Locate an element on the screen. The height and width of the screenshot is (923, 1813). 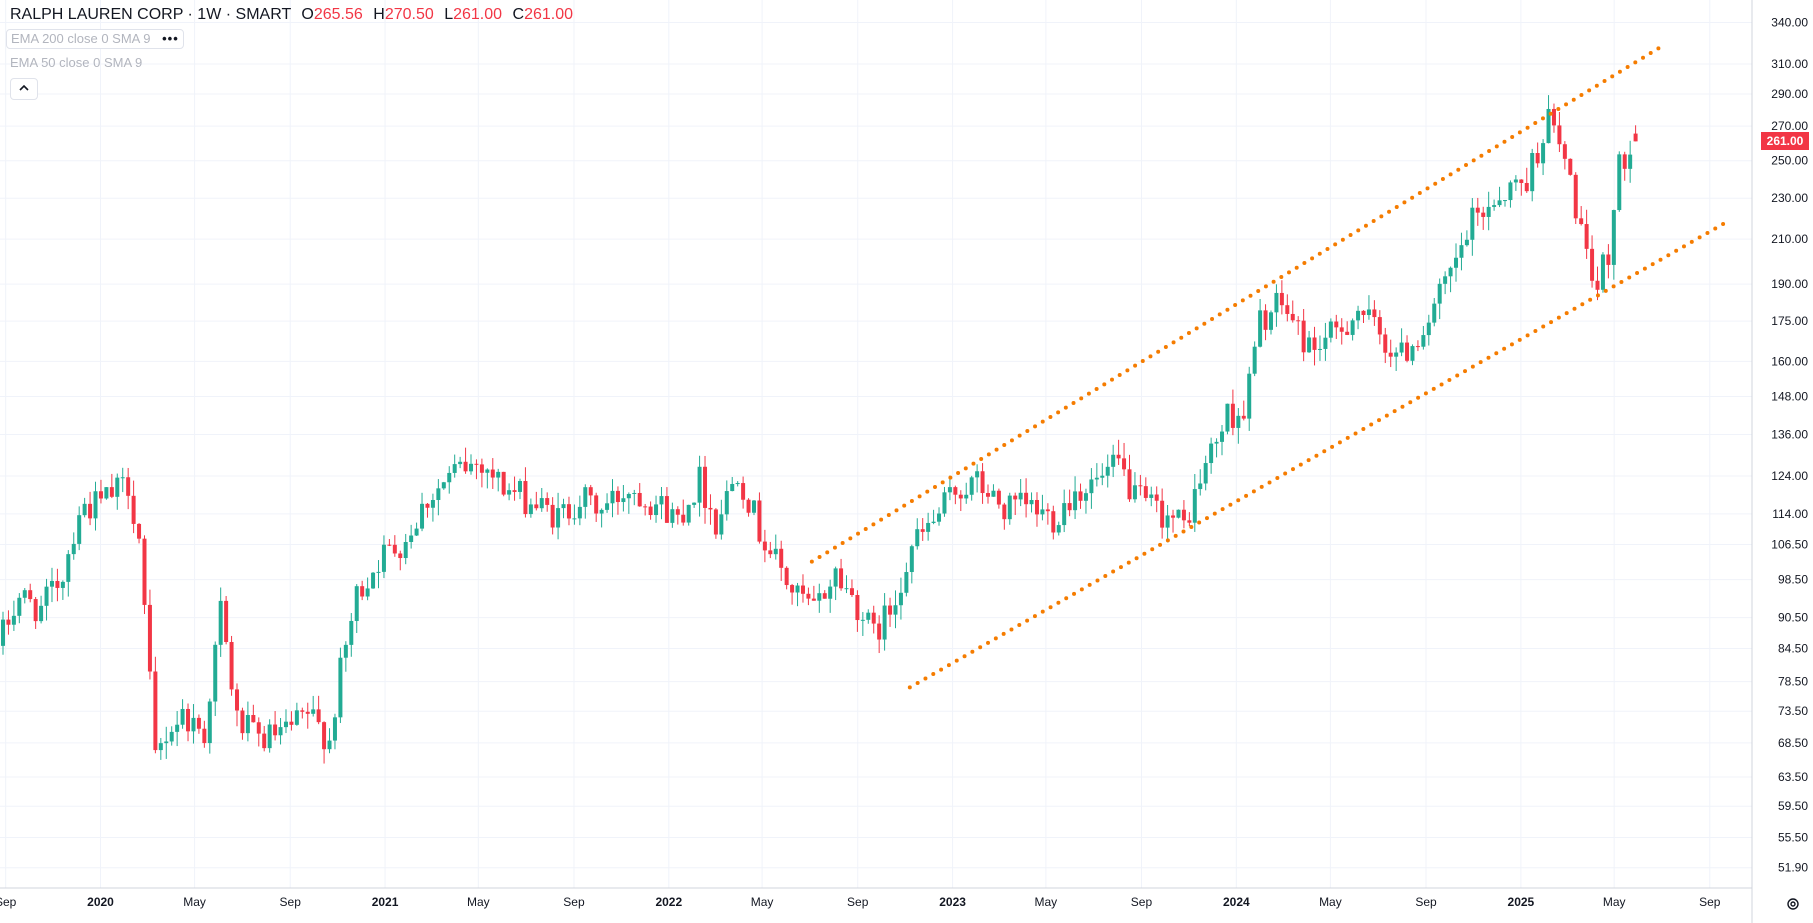
price-tick-label: 250.00 is located at coordinates (1789, 161).